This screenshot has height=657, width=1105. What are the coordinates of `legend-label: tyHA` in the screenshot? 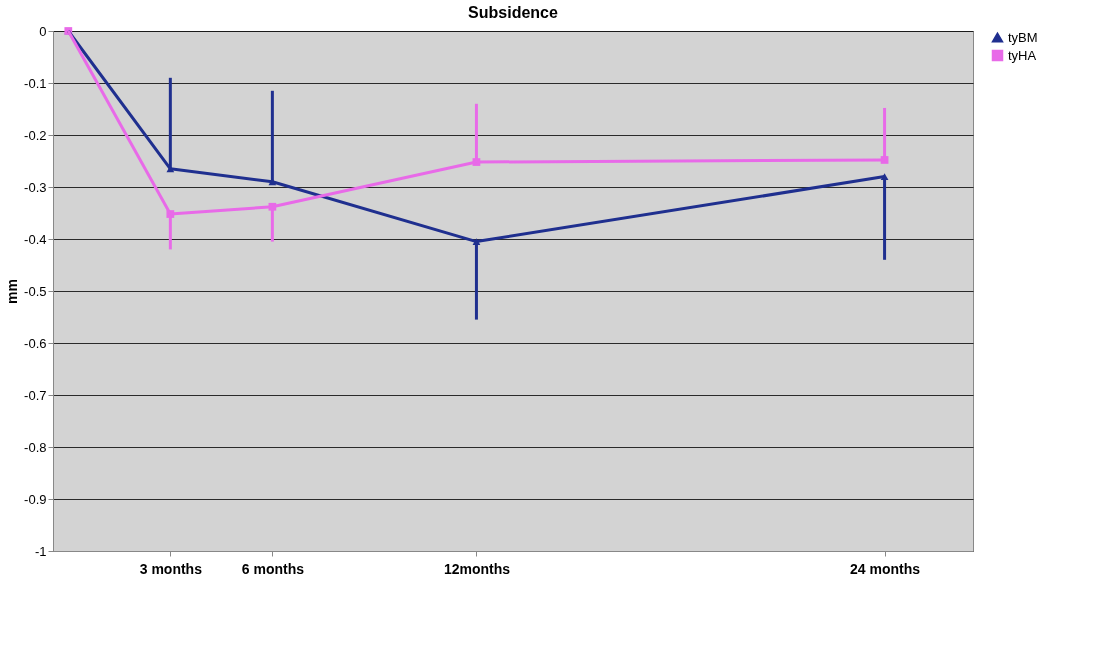 It's located at (1022, 55).